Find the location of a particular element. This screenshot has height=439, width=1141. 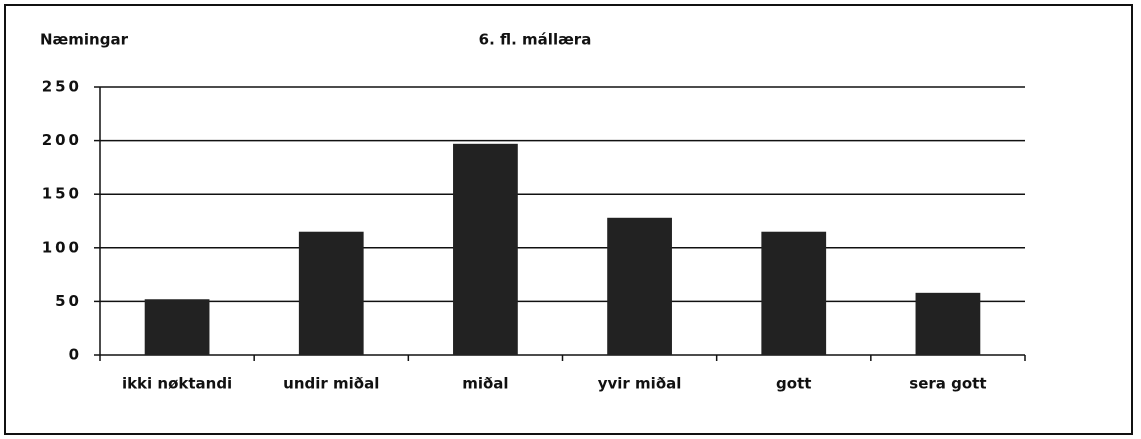

x-tick-label: yvir miðal is located at coordinates (640, 384).